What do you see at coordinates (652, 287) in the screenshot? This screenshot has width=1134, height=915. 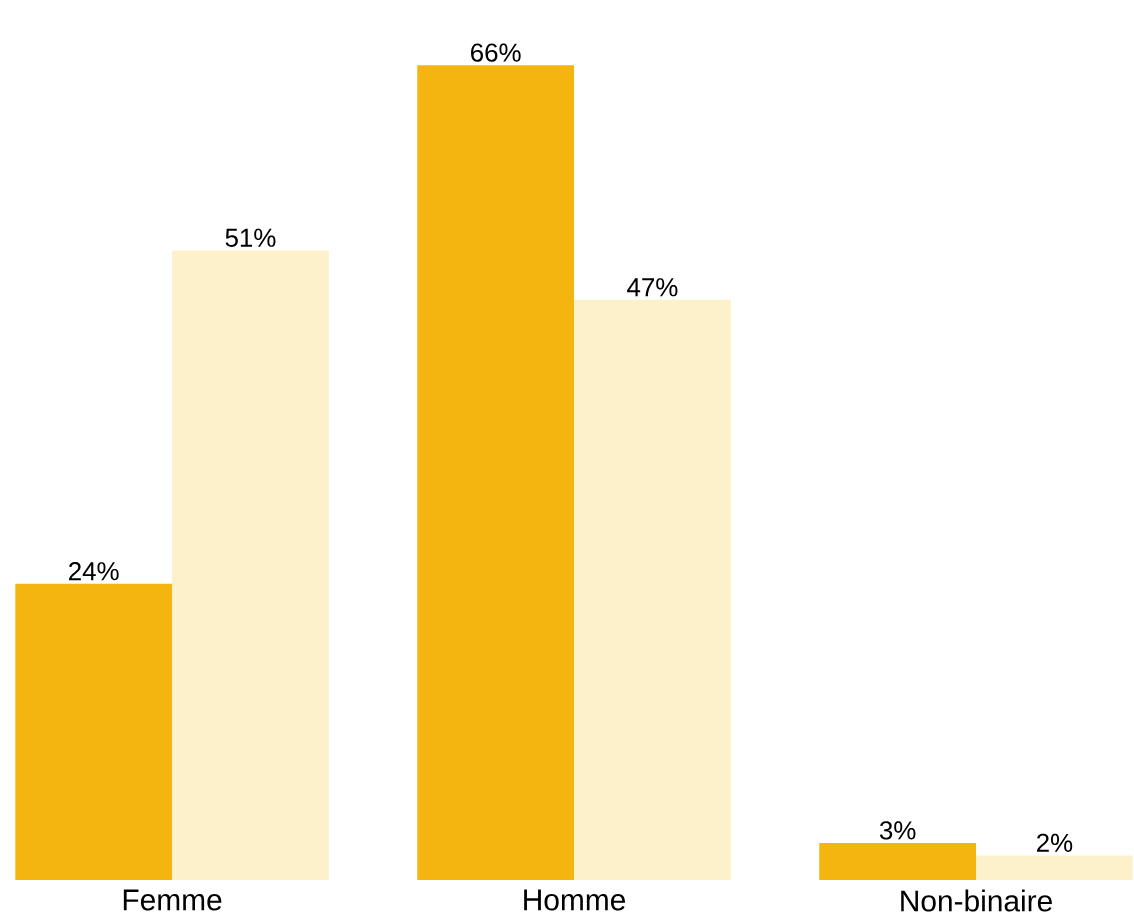 I see `data-label: 47%` at bounding box center [652, 287].